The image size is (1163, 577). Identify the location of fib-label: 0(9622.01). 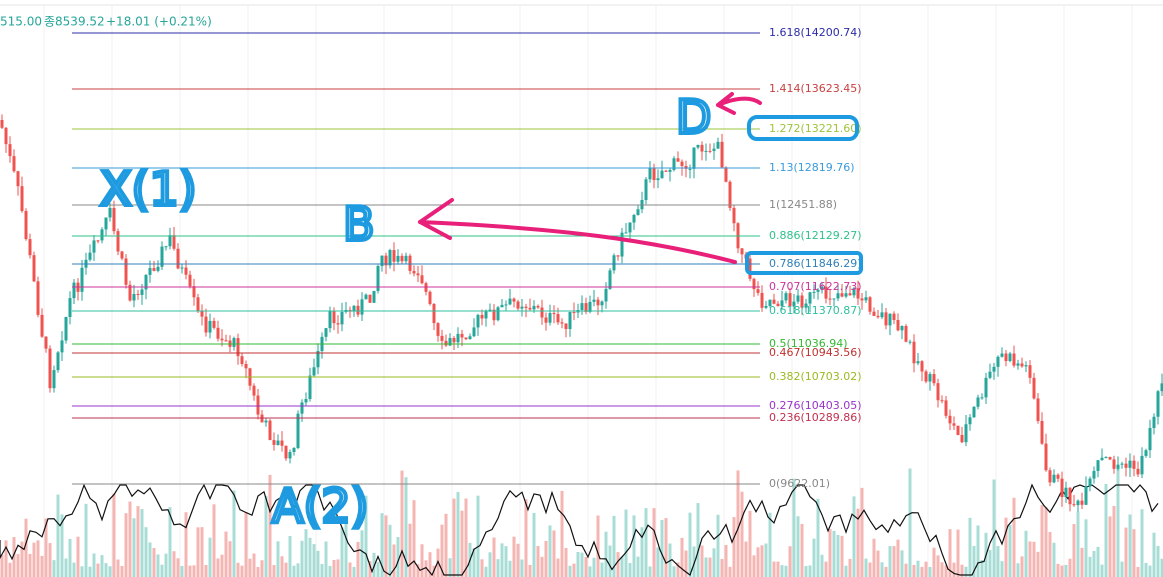
(799, 483).